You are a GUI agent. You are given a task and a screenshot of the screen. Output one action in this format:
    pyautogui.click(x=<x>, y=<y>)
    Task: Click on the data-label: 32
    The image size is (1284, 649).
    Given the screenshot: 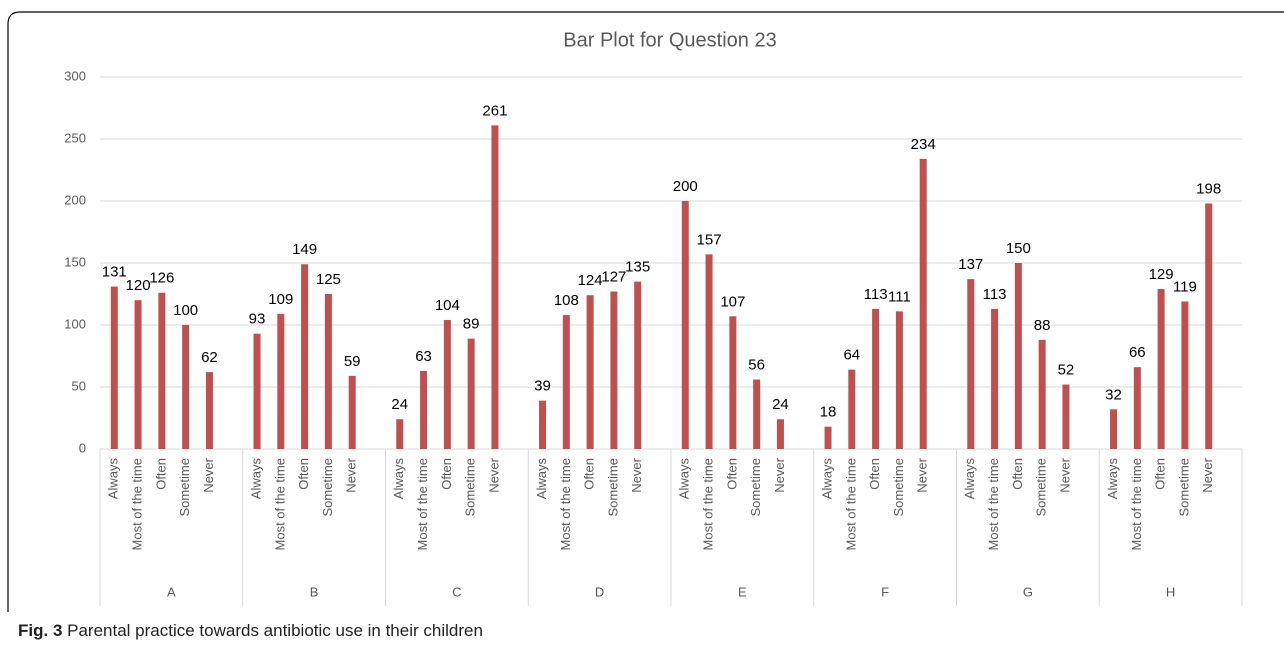 What is the action you would take?
    pyautogui.click(x=1113, y=394)
    